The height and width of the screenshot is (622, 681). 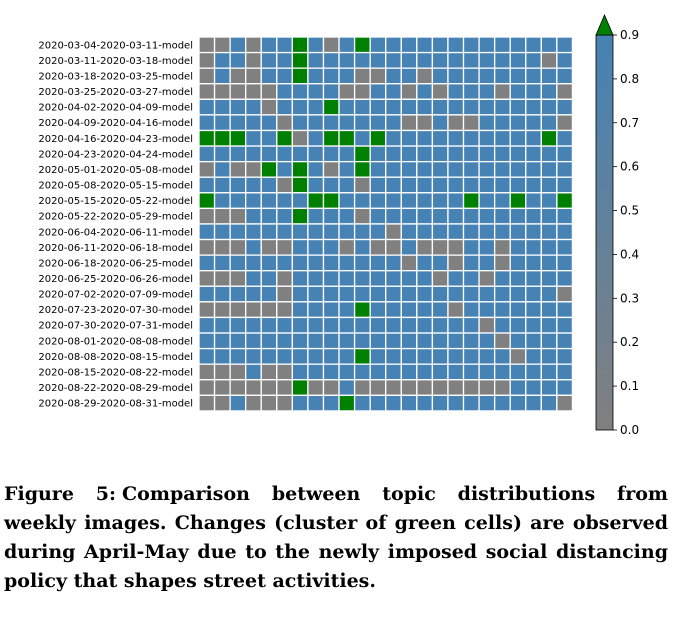 I want to click on row-label: 2020-04-23-2020-04-24-model, so click(x=115, y=154).